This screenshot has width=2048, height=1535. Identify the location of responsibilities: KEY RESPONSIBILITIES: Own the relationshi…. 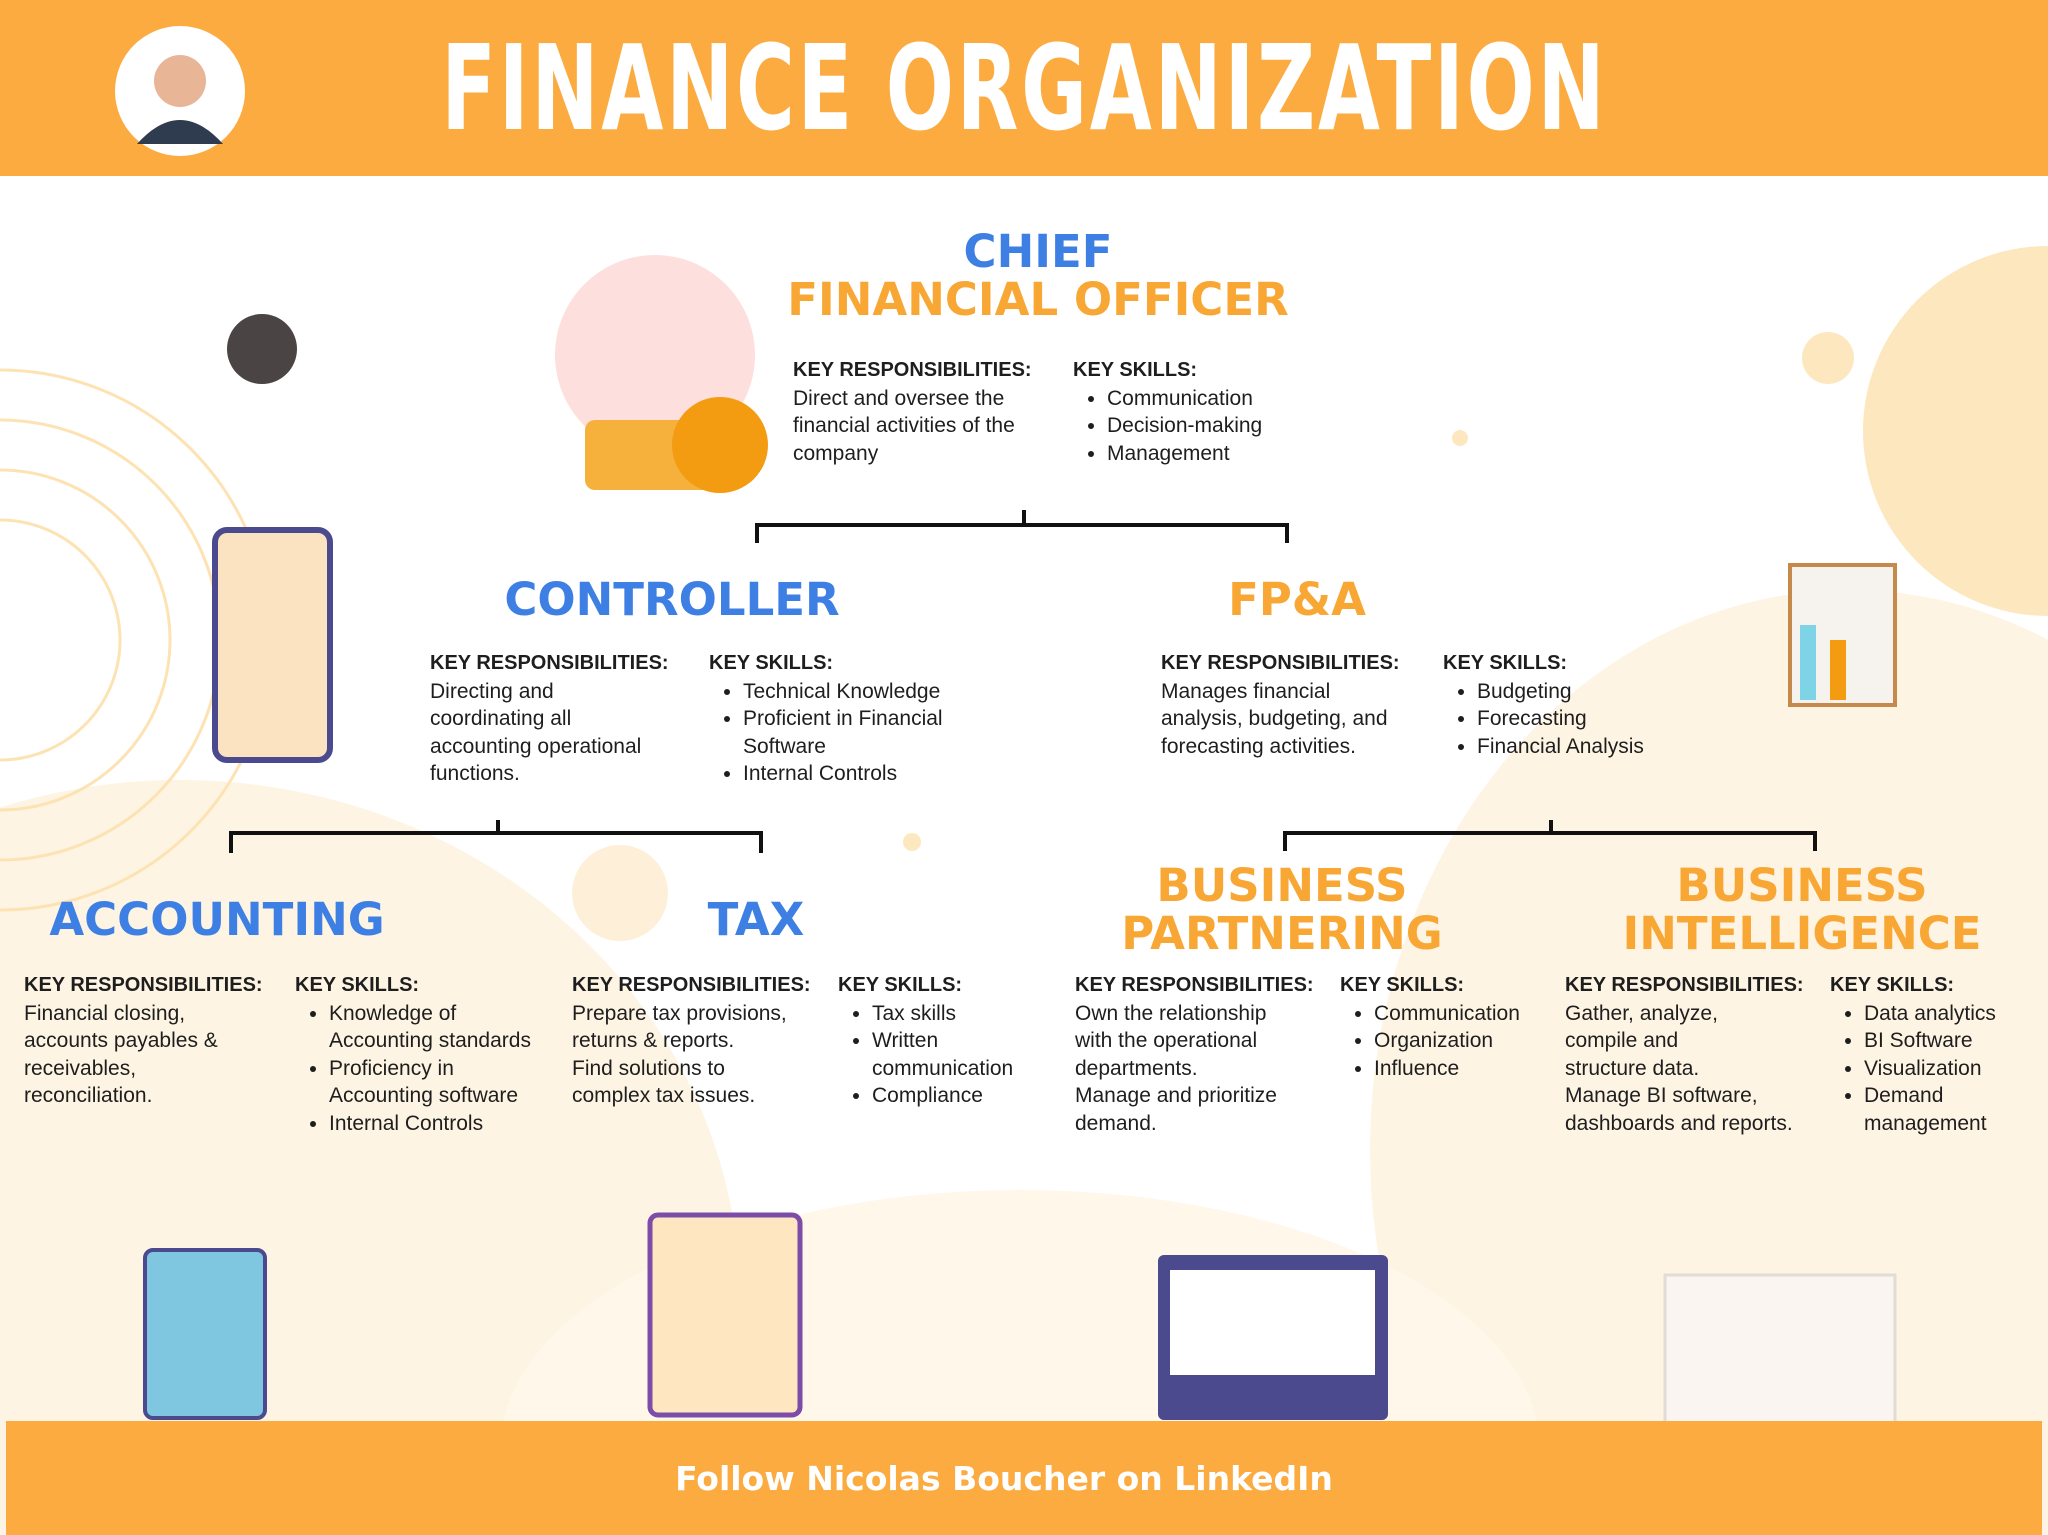
(1205, 1054).